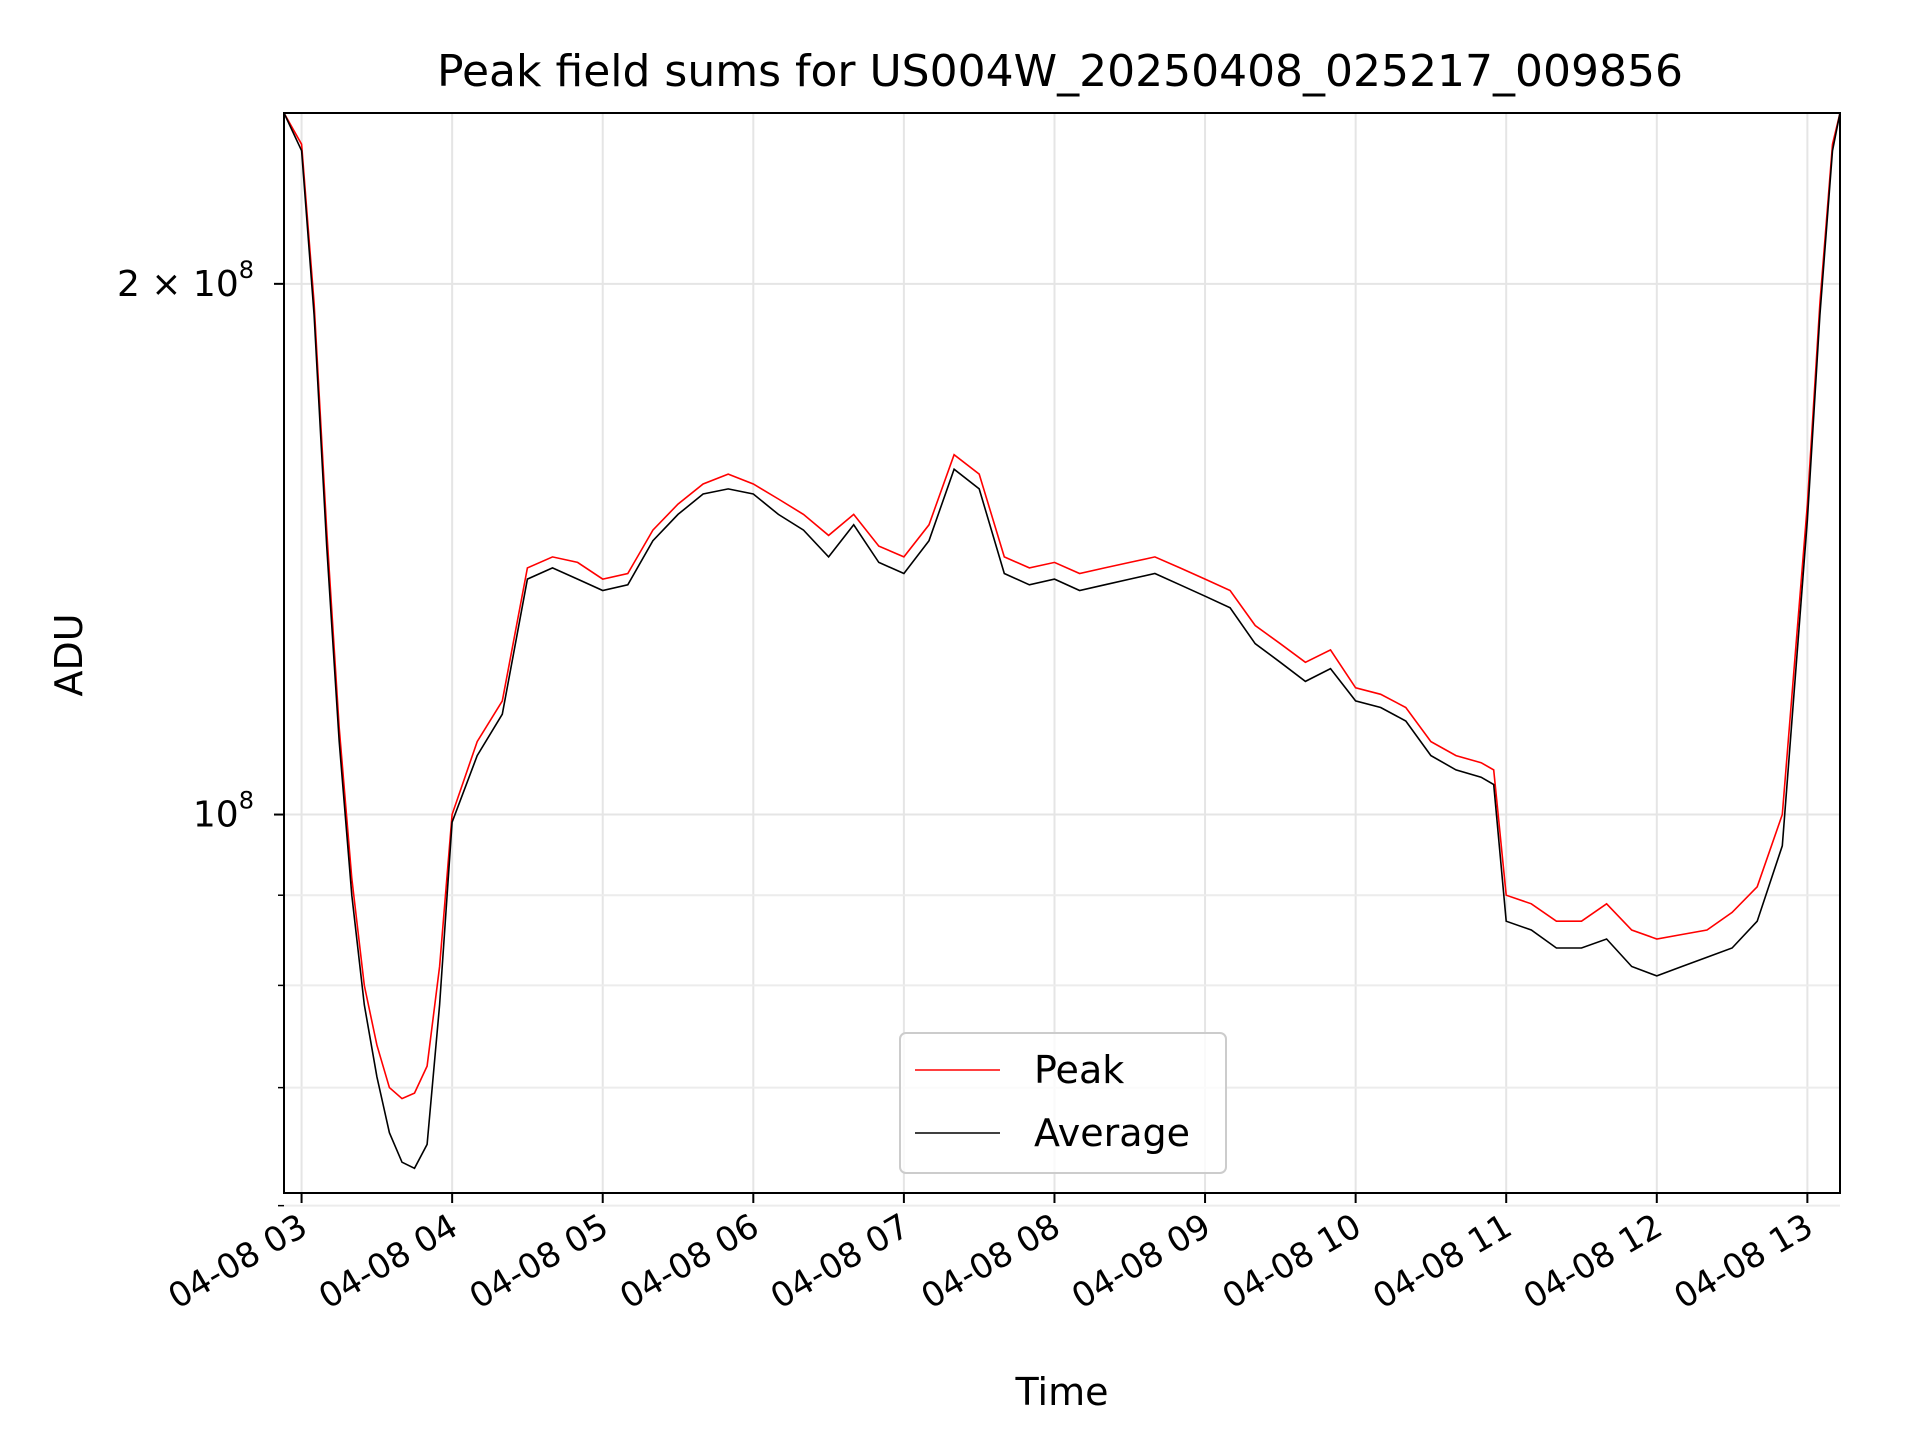  Describe the element at coordinates (216, 815) in the screenshot. I see `y-tick-label-base: 10` at that location.